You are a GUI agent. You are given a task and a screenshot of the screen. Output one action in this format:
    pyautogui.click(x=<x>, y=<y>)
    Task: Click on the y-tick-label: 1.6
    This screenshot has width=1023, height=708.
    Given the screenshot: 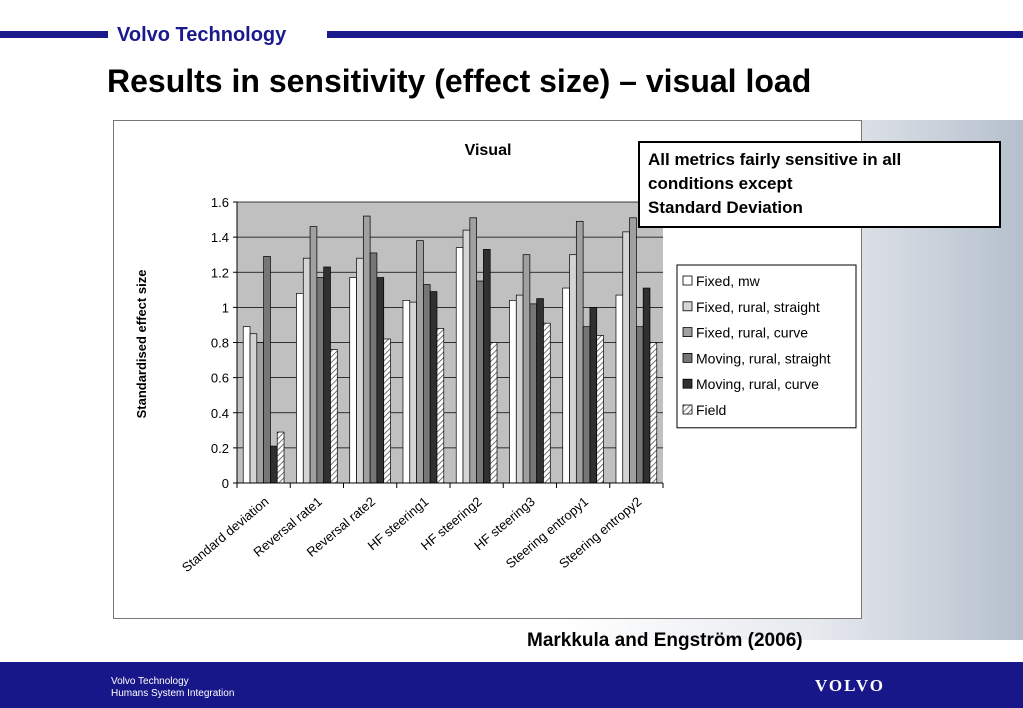 What is the action you would take?
    pyautogui.click(x=220, y=202)
    